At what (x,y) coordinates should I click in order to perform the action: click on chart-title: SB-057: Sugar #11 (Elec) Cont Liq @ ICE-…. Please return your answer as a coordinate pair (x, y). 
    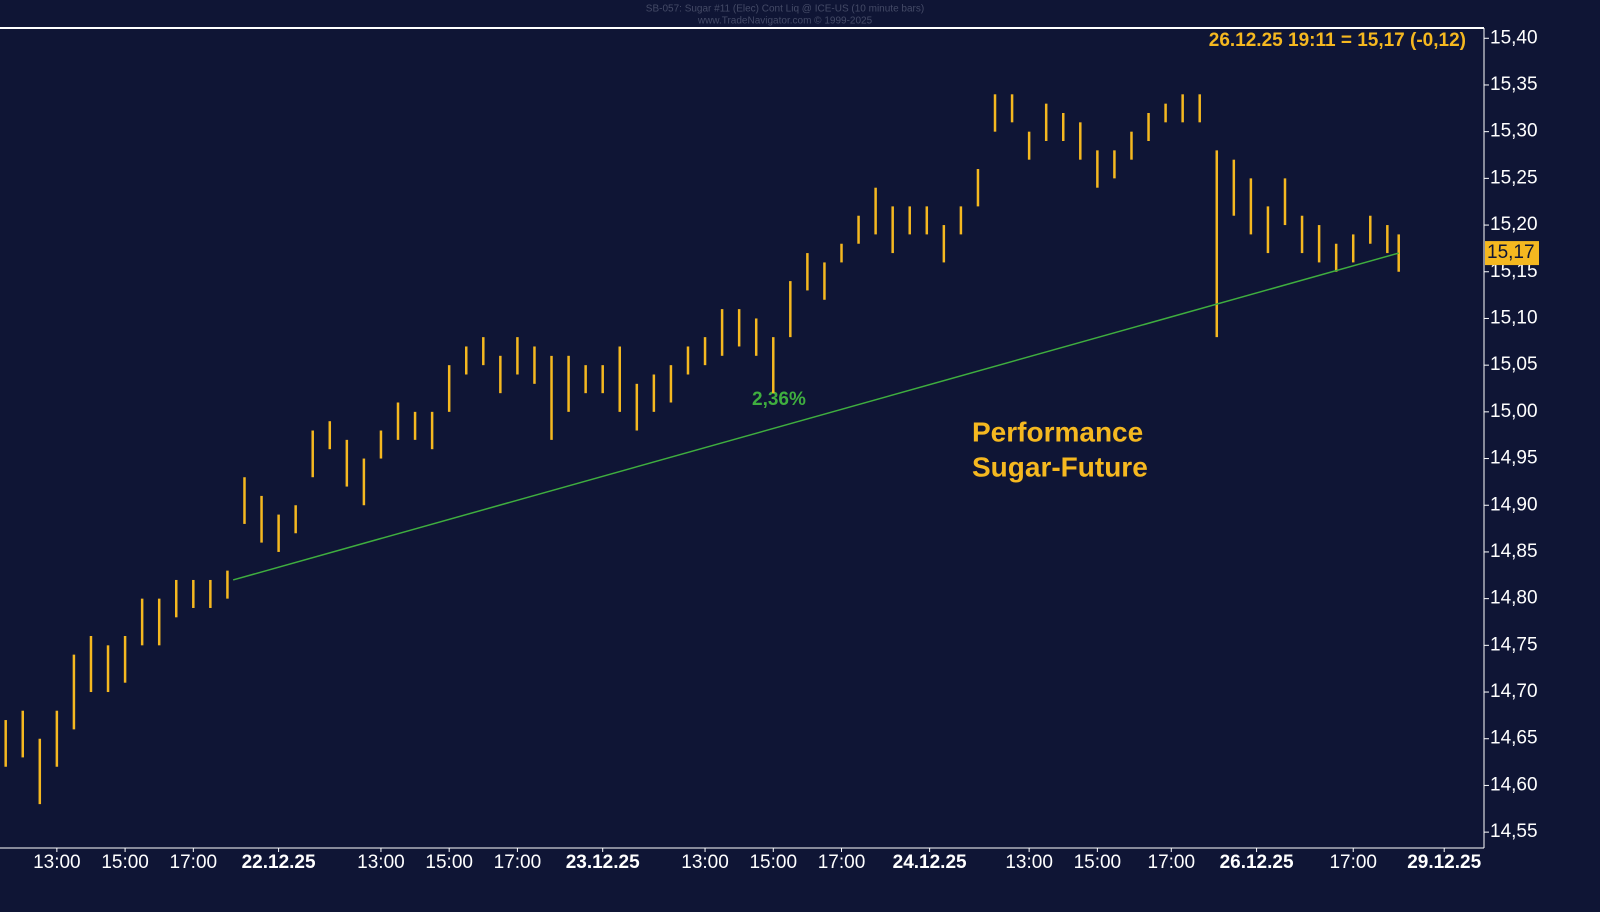
    Looking at the image, I should click on (785, 9).